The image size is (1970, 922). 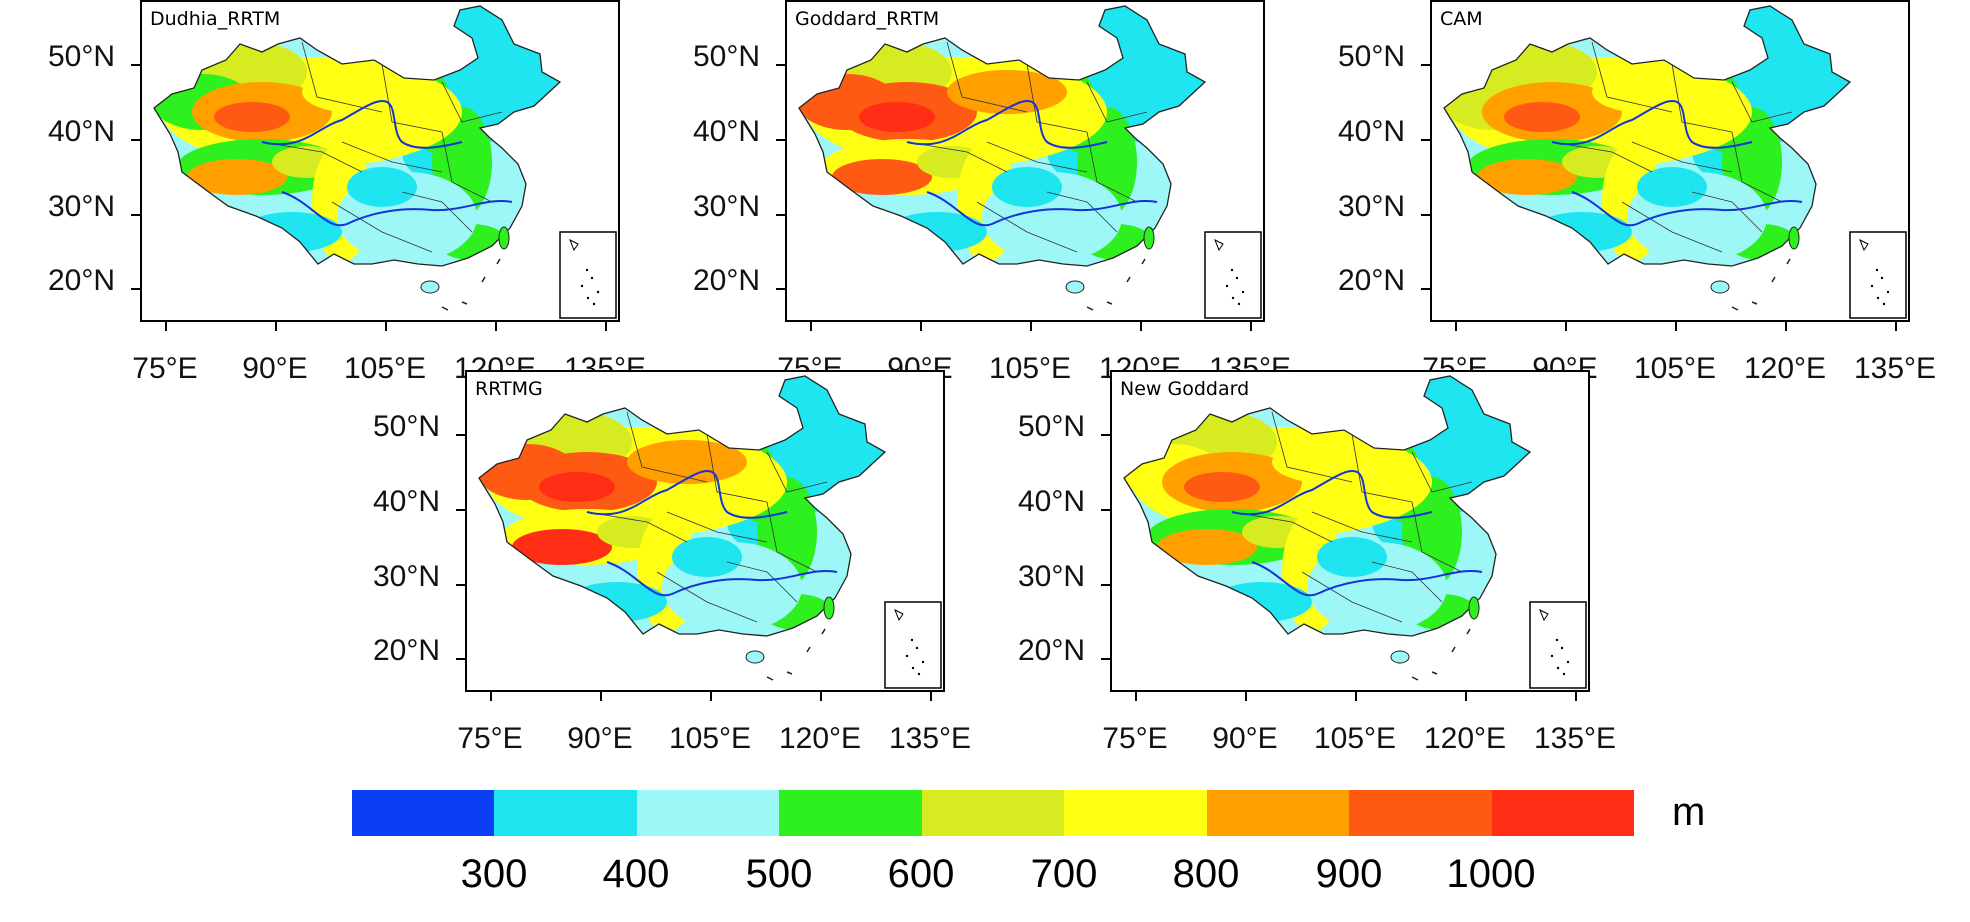 I want to click on panel-title: CAM, so click(x=1461, y=19).